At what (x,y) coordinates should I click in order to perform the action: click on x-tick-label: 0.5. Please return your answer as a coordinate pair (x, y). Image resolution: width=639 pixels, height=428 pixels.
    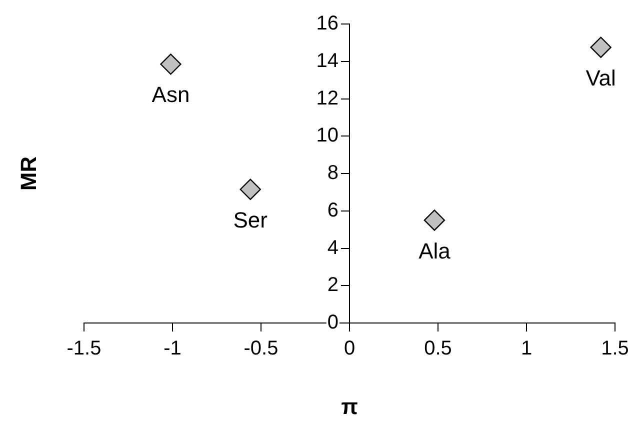
    Looking at the image, I should click on (438, 349).